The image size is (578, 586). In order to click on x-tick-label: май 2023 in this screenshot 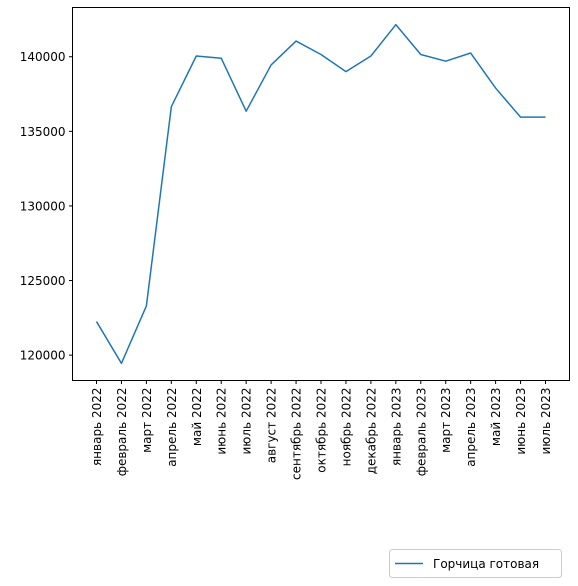, I will do `click(496, 416)`.